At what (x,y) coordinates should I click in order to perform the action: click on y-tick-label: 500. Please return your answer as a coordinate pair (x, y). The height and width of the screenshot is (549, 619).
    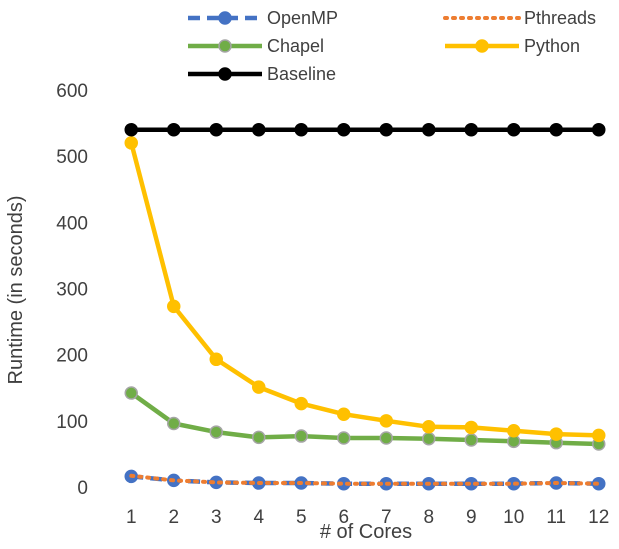
    Looking at the image, I should click on (72, 157).